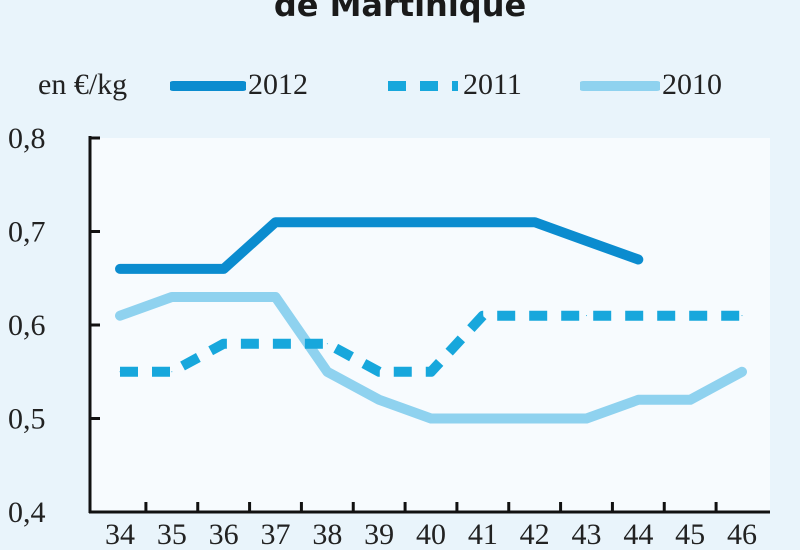 The image size is (800, 550). Describe the element at coordinates (620, 86) in the screenshot. I see `legend-swatch-2010` at that location.